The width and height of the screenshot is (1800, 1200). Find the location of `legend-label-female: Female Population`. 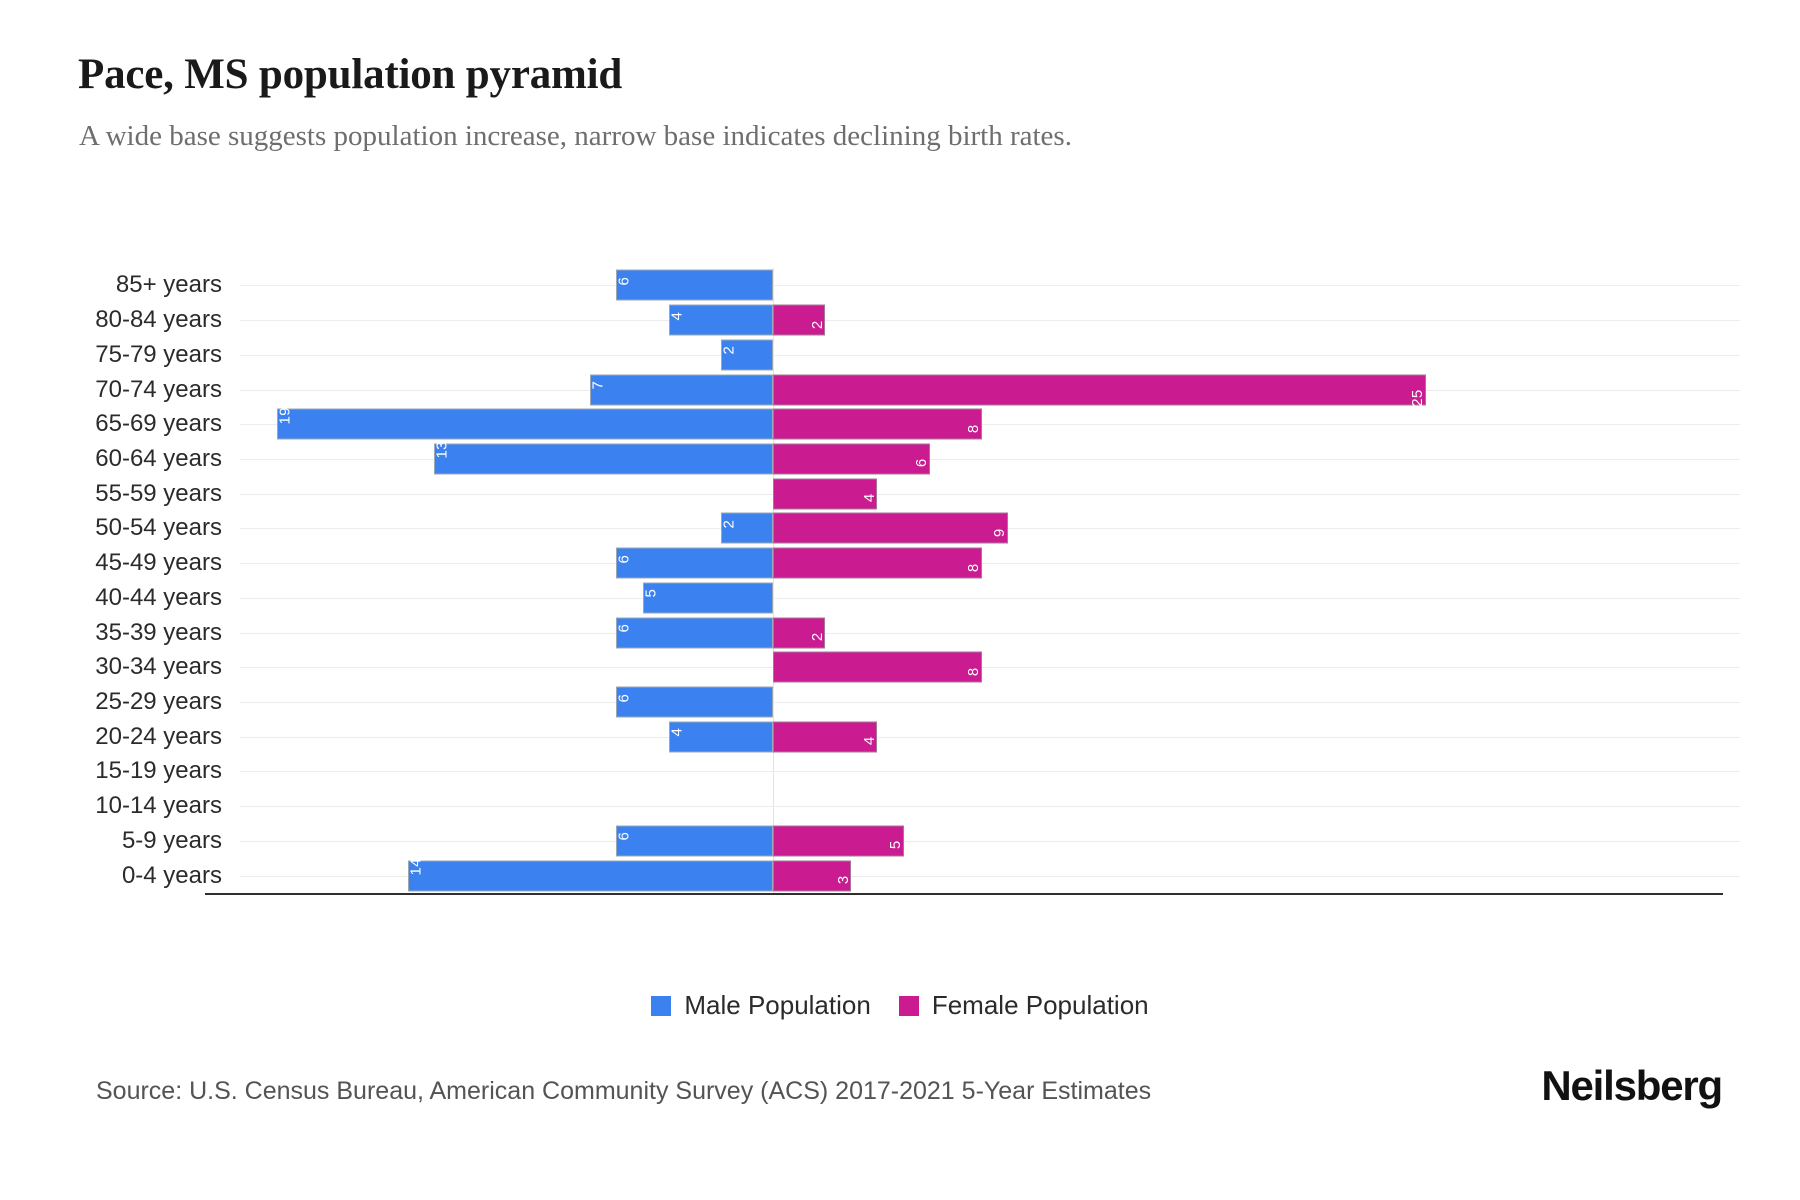

legend-label-female: Female Population is located at coordinates (1040, 1005).